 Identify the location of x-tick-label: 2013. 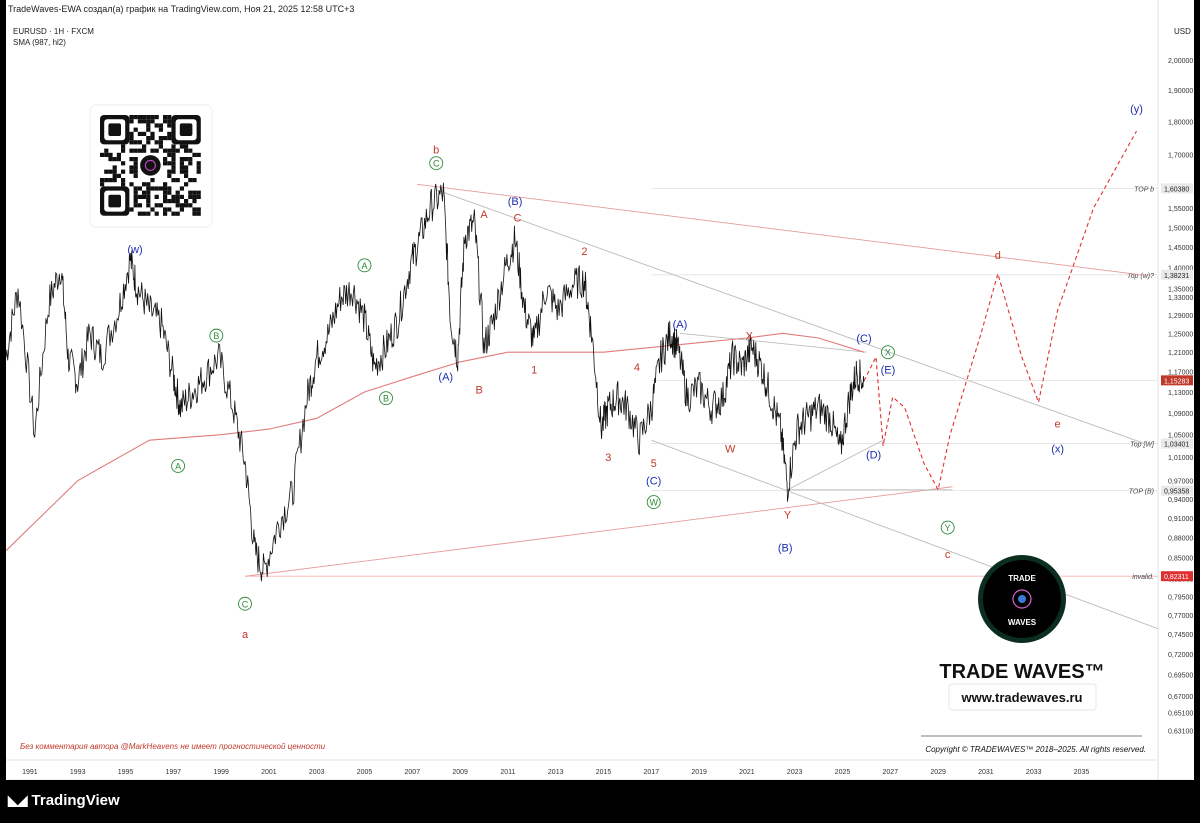
(556, 772).